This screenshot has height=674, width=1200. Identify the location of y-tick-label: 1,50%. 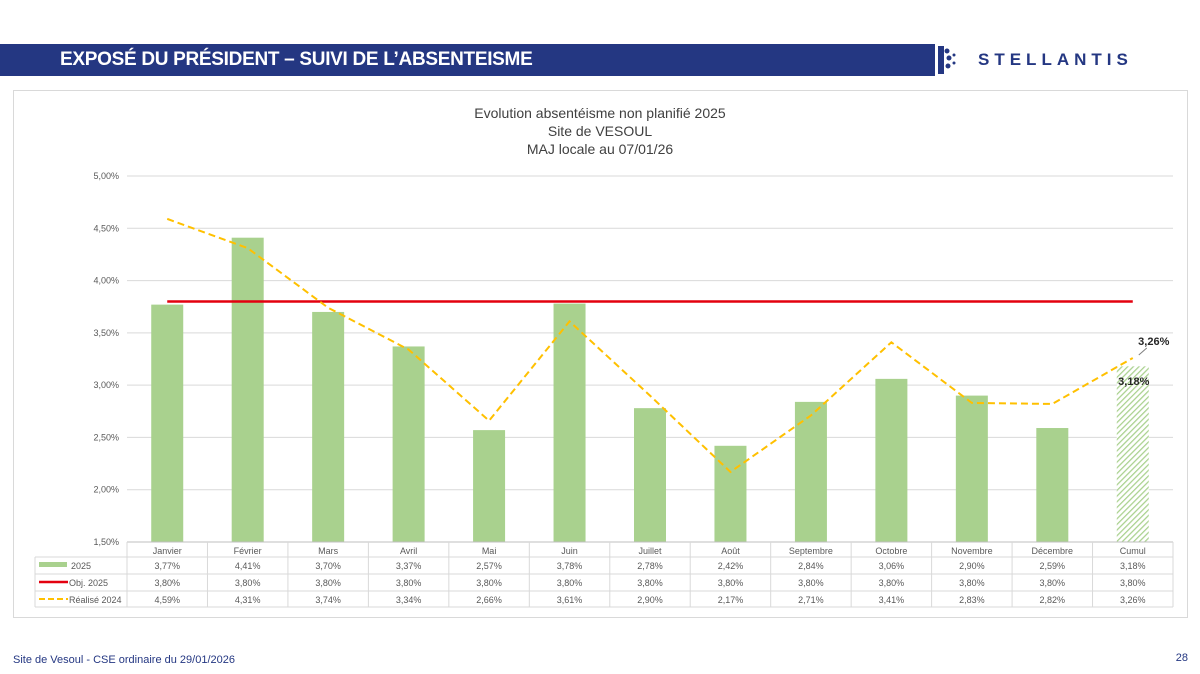
(106, 542).